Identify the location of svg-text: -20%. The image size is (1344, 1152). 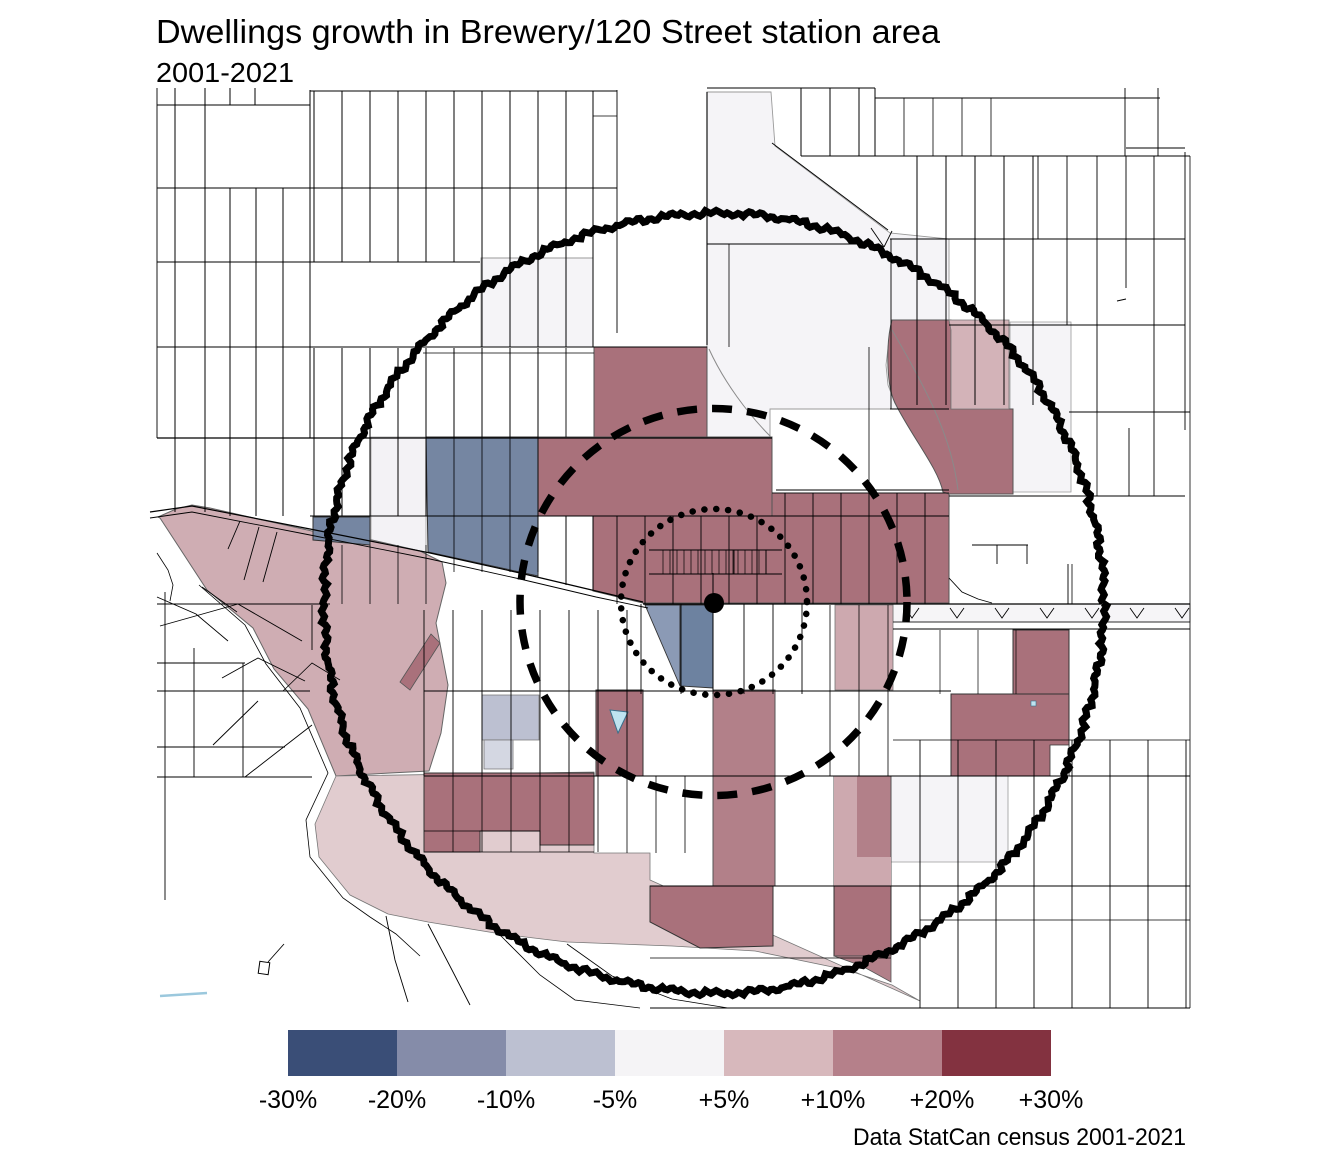
(397, 1100).